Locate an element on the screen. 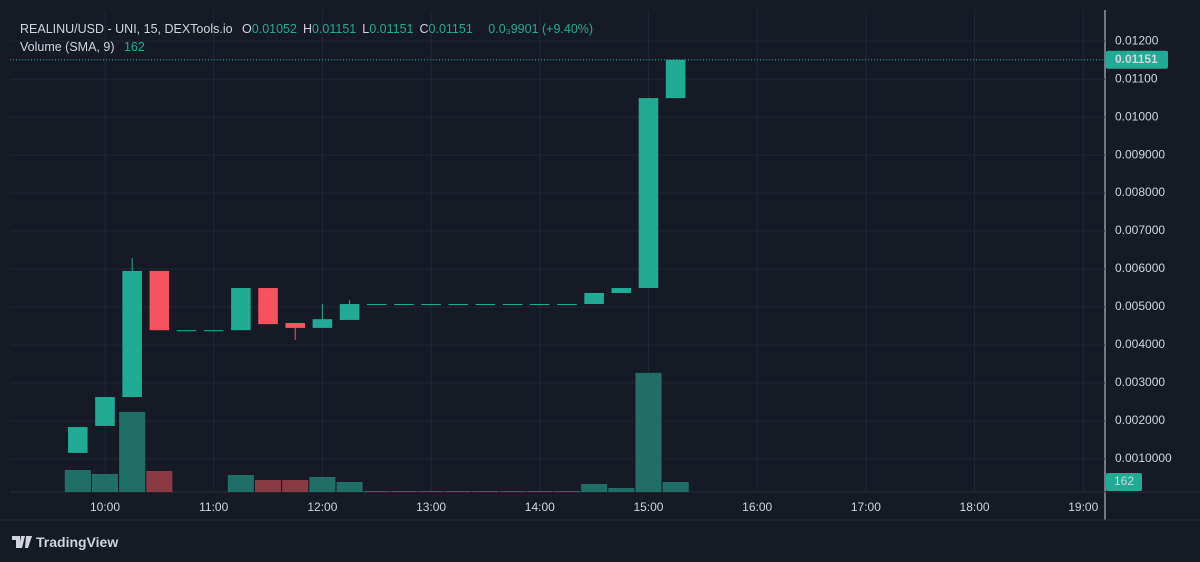 The width and height of the screenshot is (1200, 562). ohlc-key: L is located at coordinates (366, 29).